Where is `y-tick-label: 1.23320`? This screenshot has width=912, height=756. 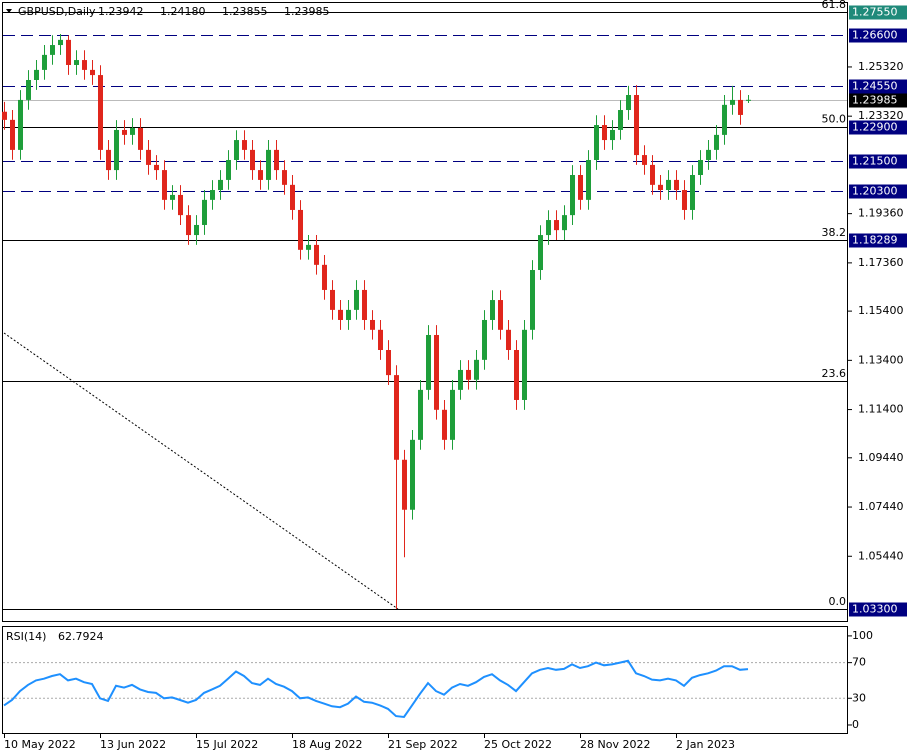 y-tick-label: 1.23320 is located at coordinates (881, 115).